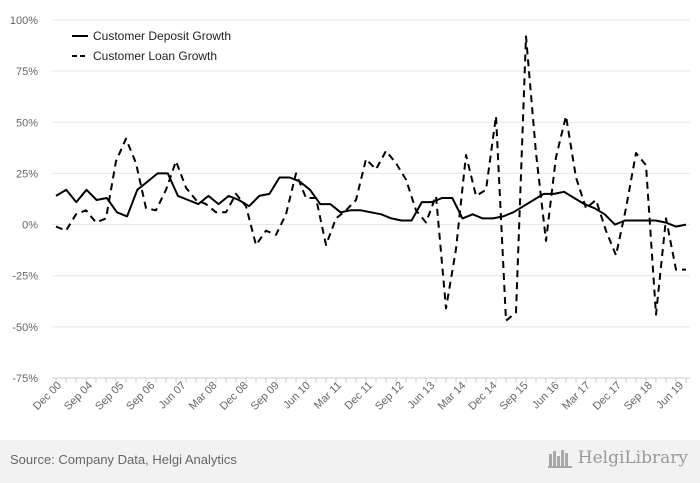  Describe the element at coordinates (27, 123) in the screenshot. I see `y-tick-label: 50%` at that location.